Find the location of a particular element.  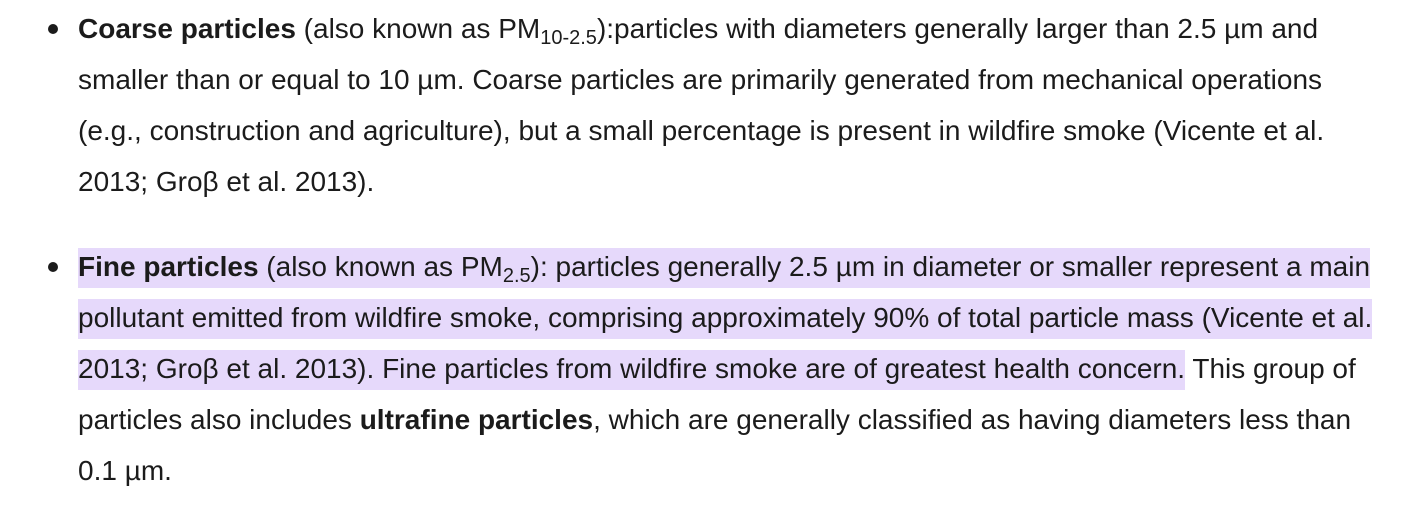

coarse-intro-text: (also known as PM is located at coordinates (418, 28).